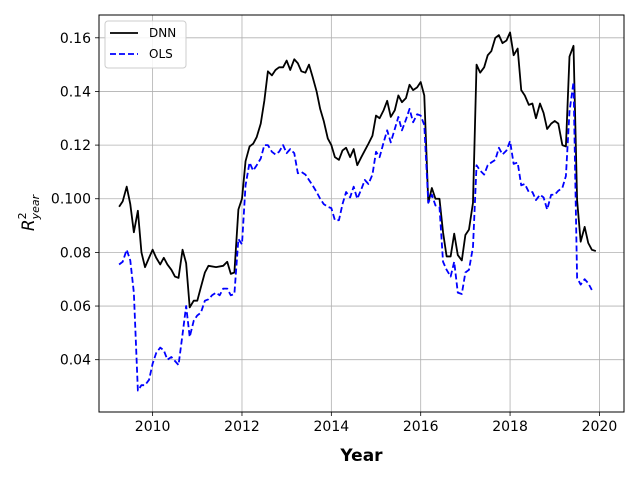 Image resolution: width=640 pixels, height=480 pixels. What do you see at coordinates (600, 427) in the screenshot?
I see `x-tick-label-2020: 2020` at bounding box center [600, 427].